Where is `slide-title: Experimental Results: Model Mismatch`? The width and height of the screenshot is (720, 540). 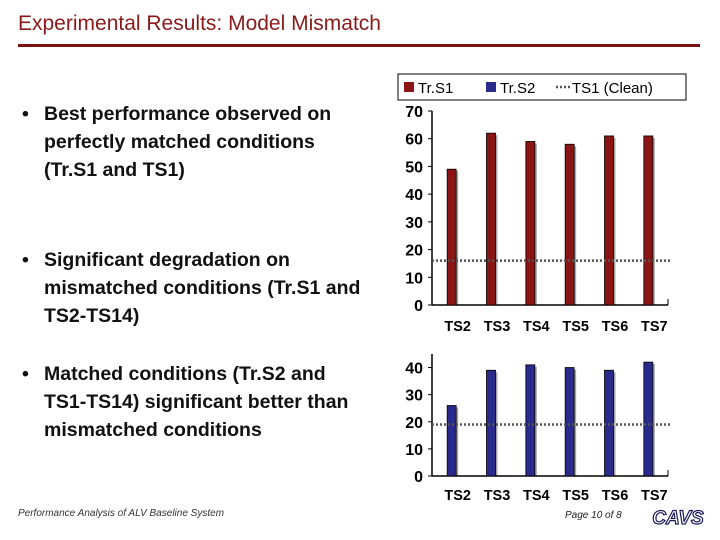
slide-title: Experimental Results: Model Mismatch is located at coordinates (199, 23).